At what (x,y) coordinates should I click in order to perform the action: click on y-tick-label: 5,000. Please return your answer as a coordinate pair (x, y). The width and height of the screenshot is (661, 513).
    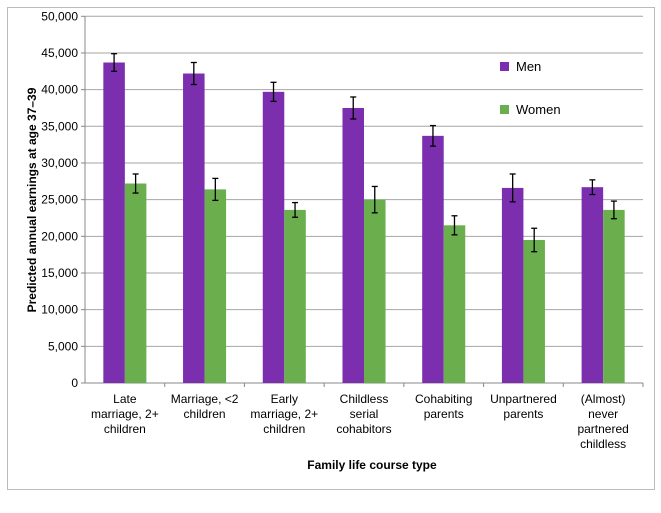
    Looking at the image, I should click on (63, 346).